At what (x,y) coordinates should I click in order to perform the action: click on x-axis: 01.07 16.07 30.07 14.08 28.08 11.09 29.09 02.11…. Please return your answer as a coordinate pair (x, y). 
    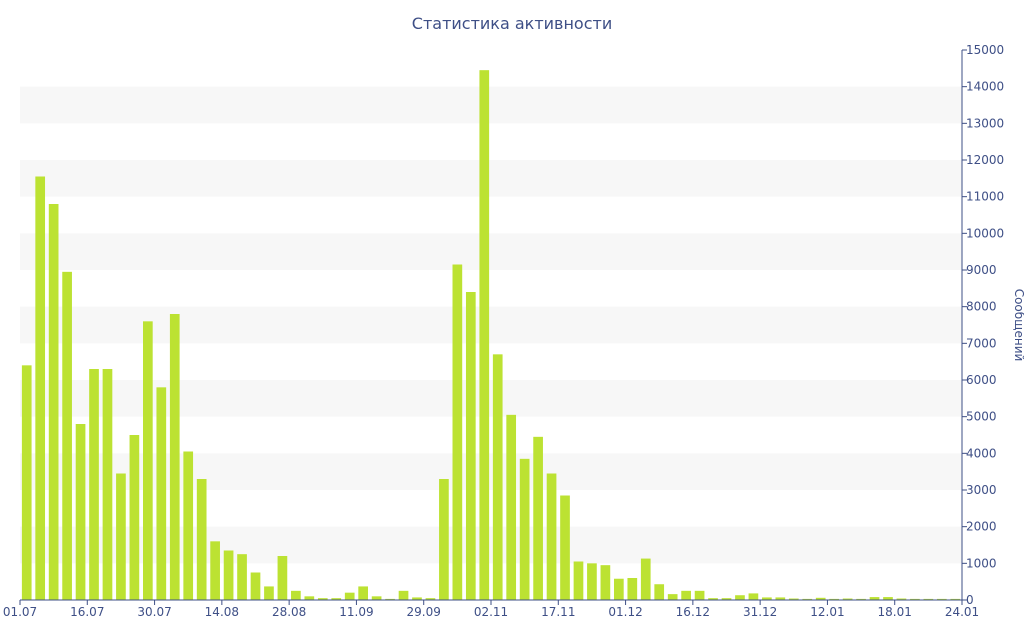
    Looking at the image, I should click on (491, 609).